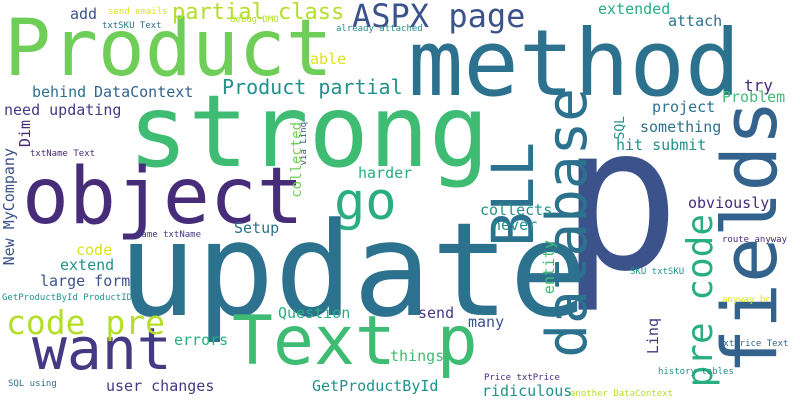  I want to click on word-anyway-bc: anyway bc, so click(746, 300).